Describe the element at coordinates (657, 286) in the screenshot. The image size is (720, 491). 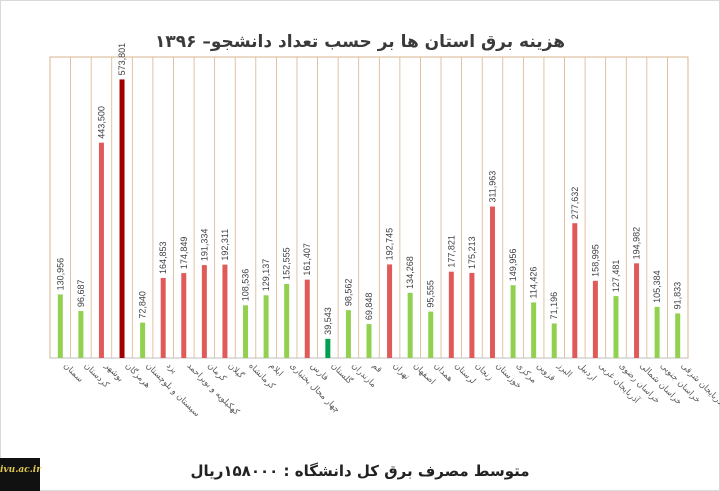
I see `data-label: 105,384` at that location.